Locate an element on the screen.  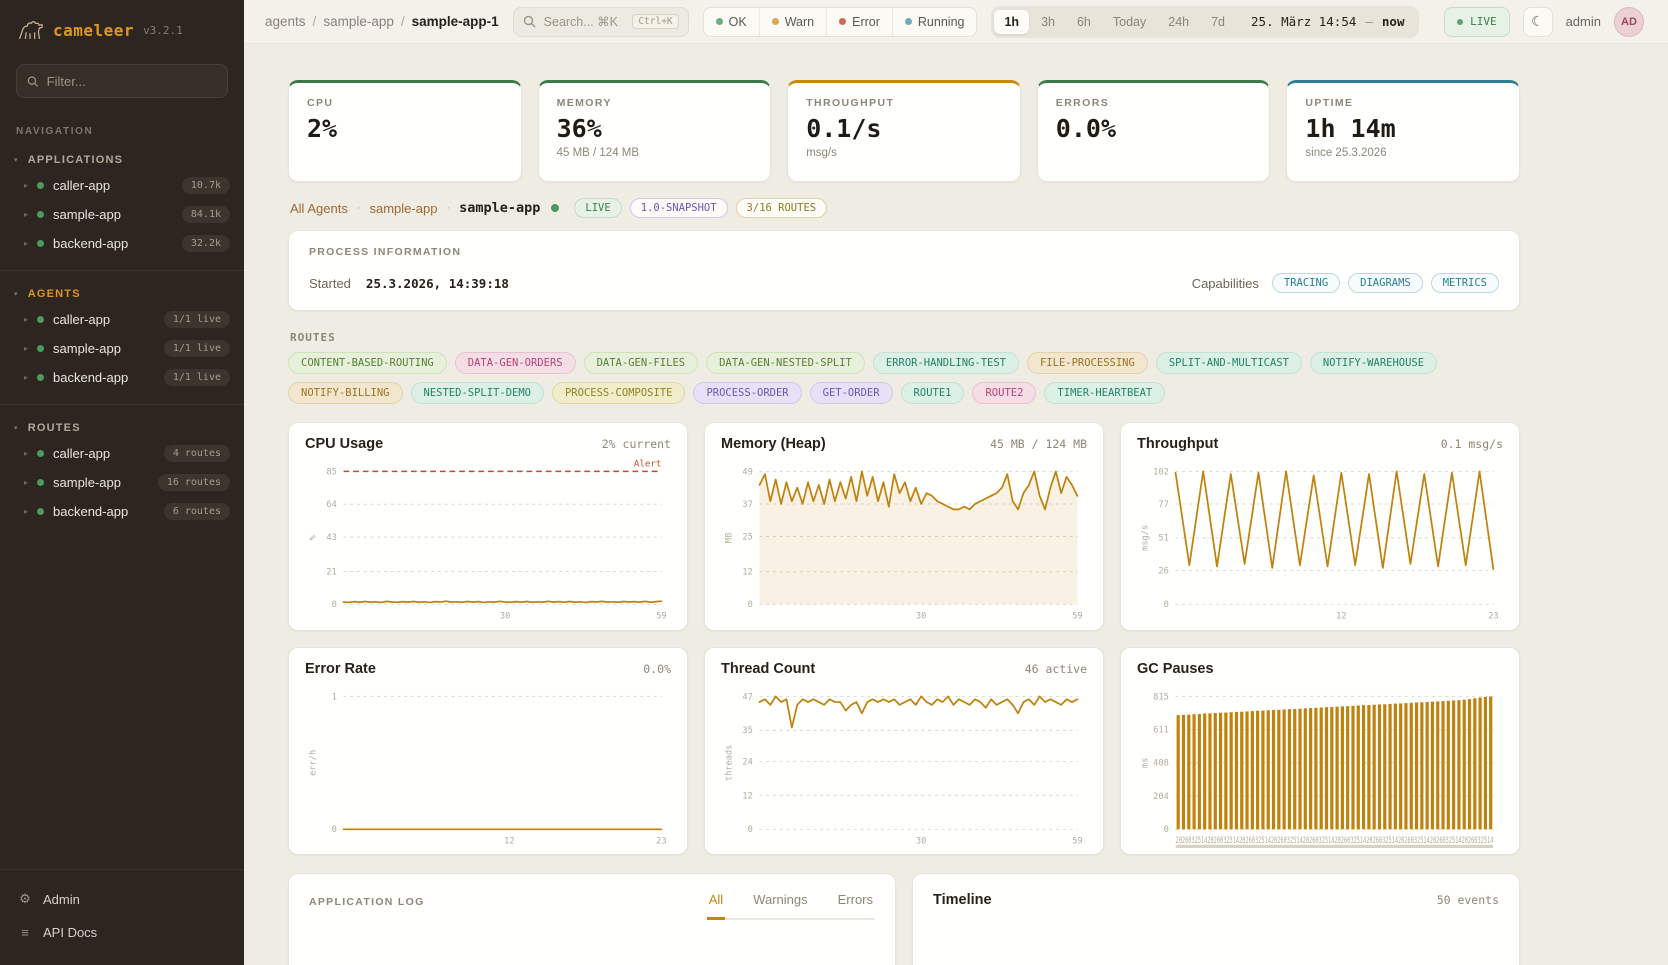
tab-all: All is located at coordinates (716, 906).